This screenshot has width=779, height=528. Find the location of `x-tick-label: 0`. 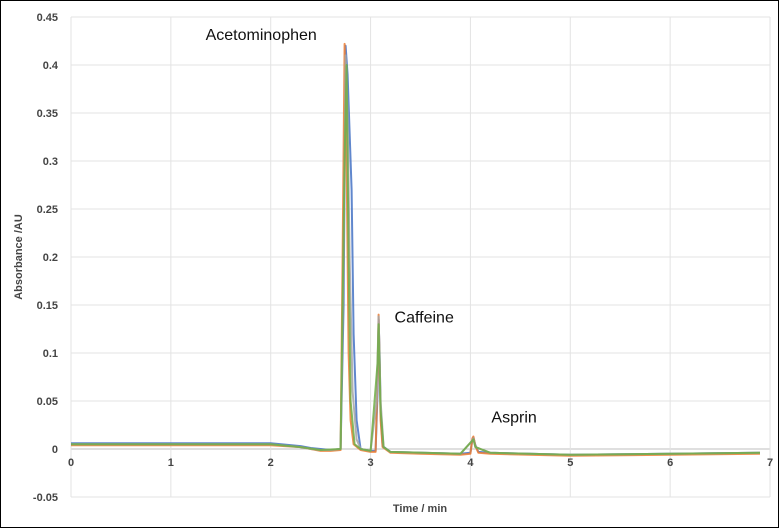

x-tick-label: 0 is located at coordinates (71, 463).